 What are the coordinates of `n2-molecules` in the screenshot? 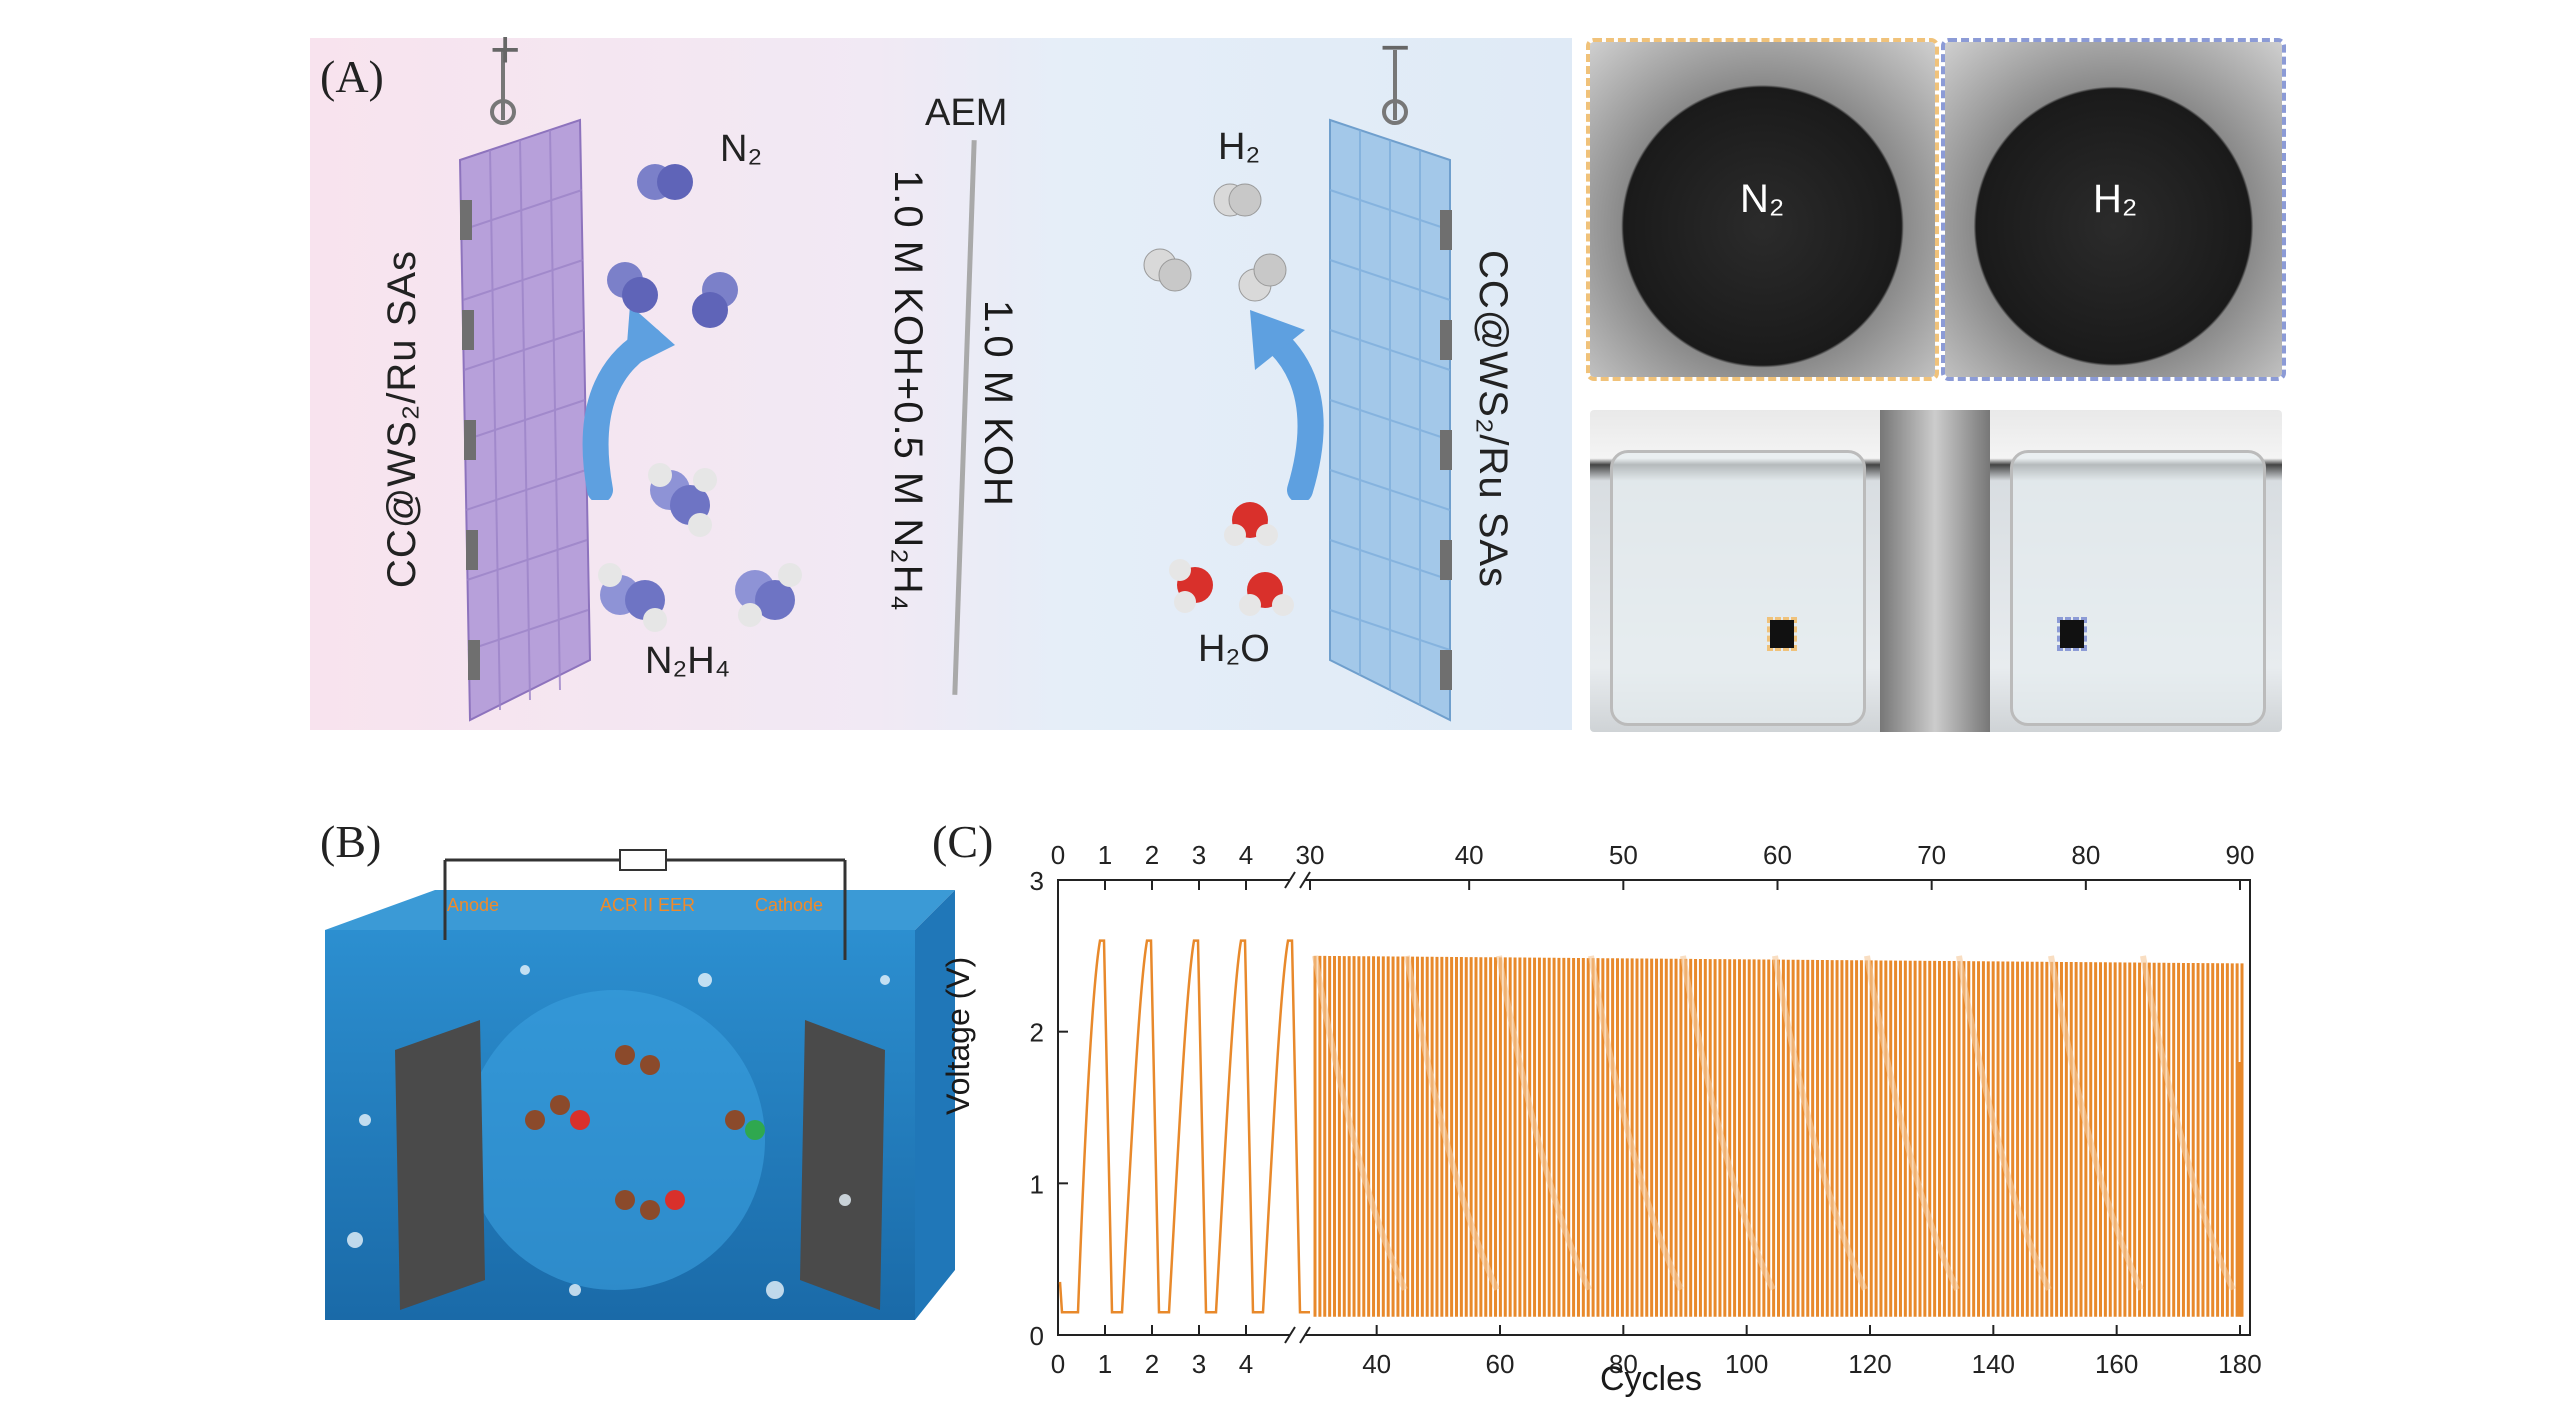 It's located at (672, 246).